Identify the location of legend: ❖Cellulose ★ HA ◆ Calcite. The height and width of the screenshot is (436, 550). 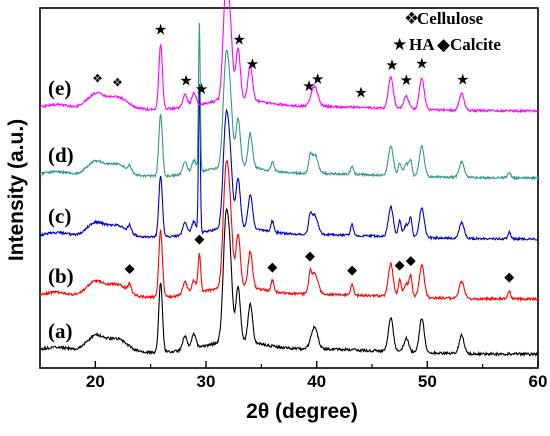
(446, 31).